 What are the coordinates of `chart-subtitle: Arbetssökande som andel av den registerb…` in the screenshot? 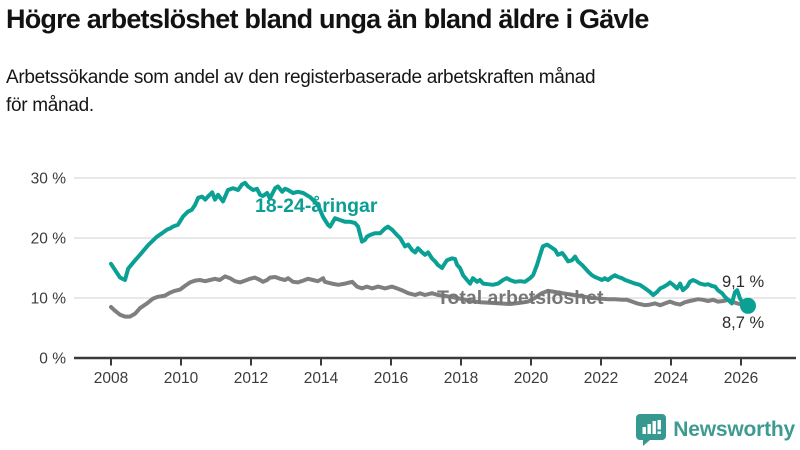 It's located at (386, 92).